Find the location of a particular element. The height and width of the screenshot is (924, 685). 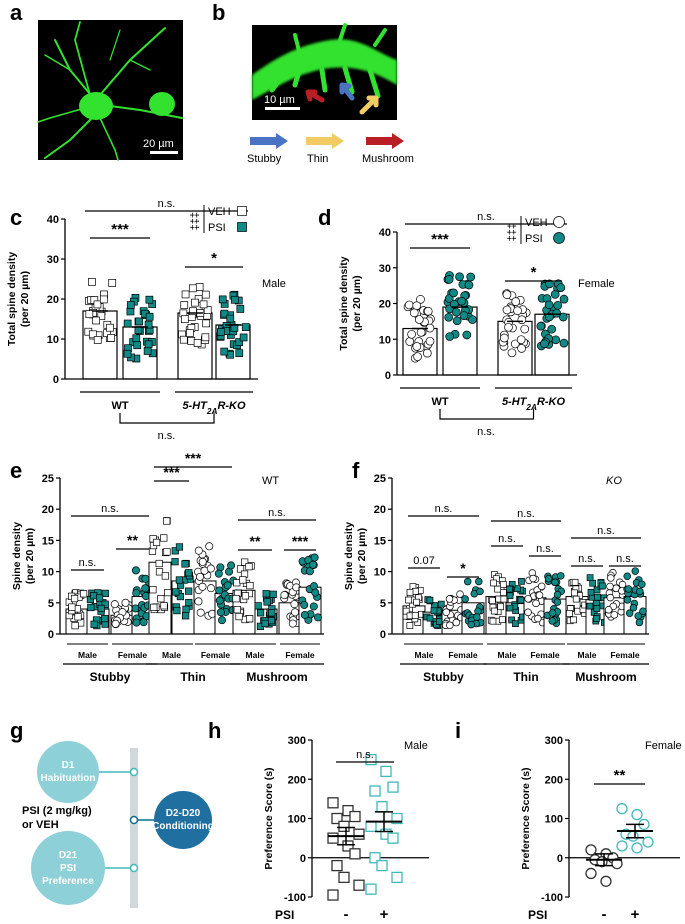

panel-letter-d: d is located at coordinates (324, 217).